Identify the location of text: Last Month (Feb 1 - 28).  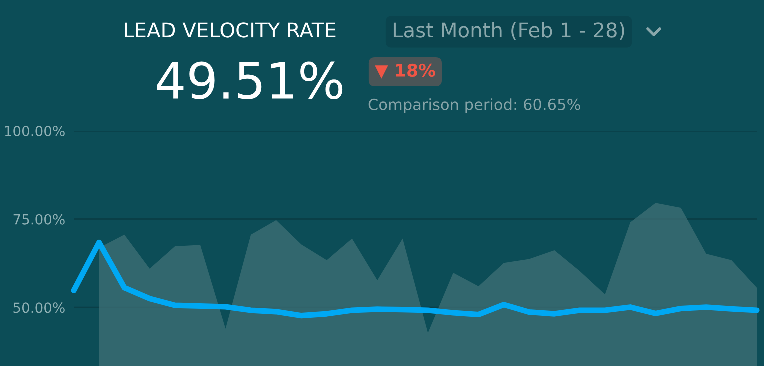
(509, 31).